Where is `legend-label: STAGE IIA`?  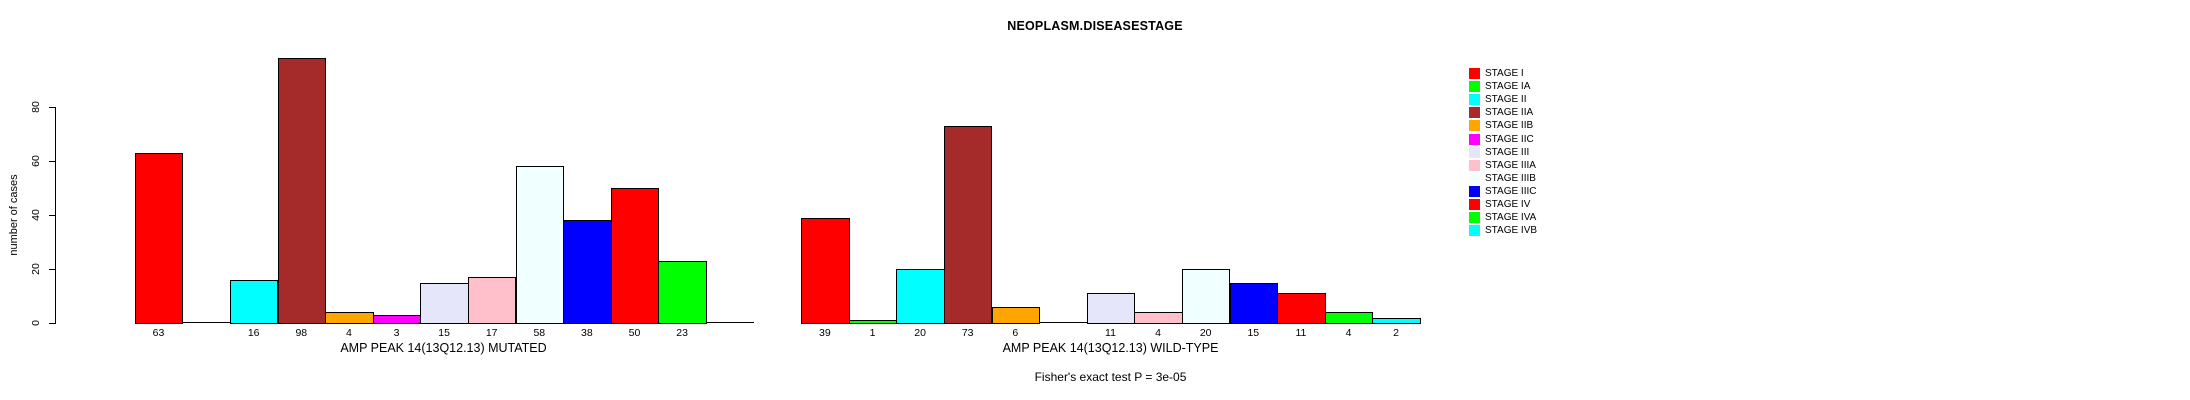 legend-label: STAGE IIA is located at coordinates (1509, 113).